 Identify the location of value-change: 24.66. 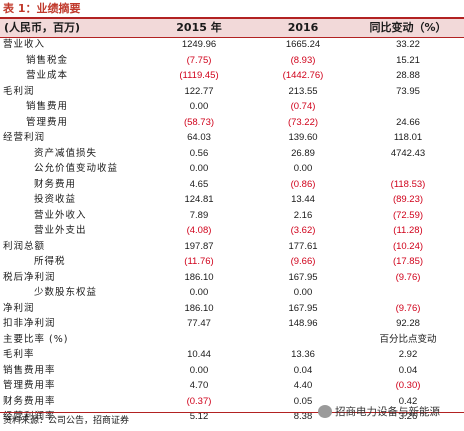
(408, 122).